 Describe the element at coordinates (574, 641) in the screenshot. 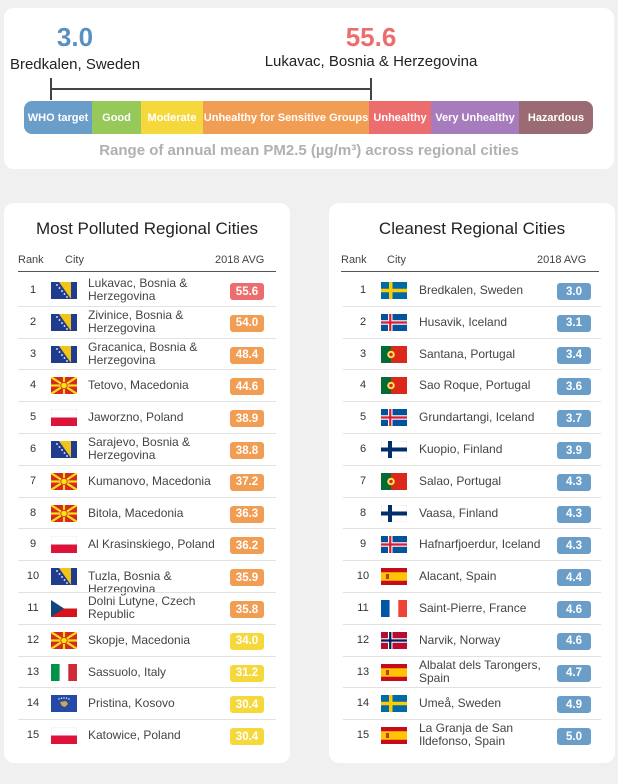

I see `avg-value-badge: 4.6` at that location.